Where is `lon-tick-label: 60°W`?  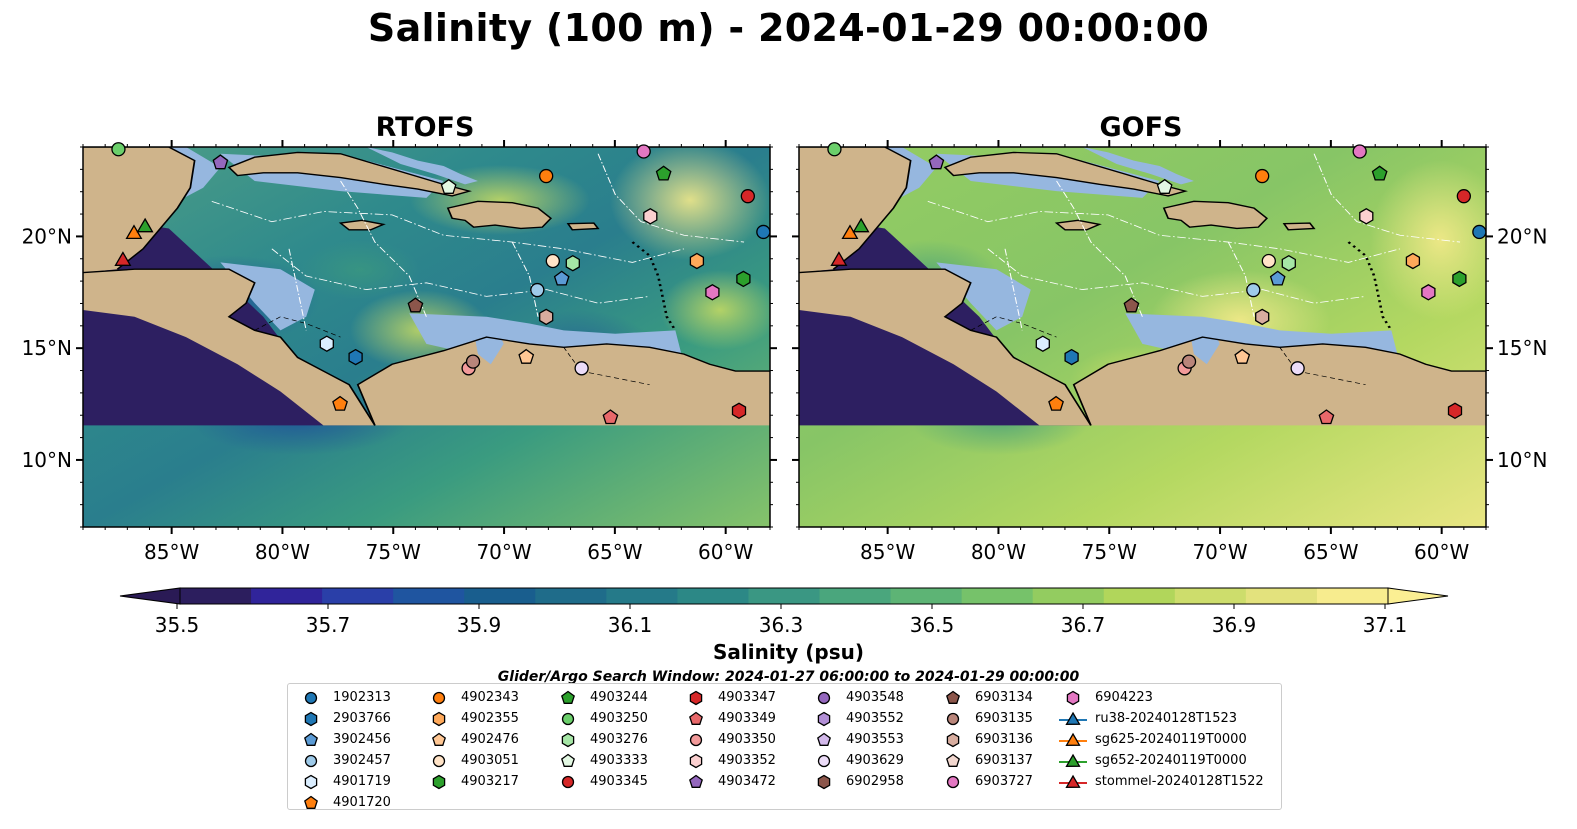
lon-tick-label: 60°W is located at coordinates (1441, 552).